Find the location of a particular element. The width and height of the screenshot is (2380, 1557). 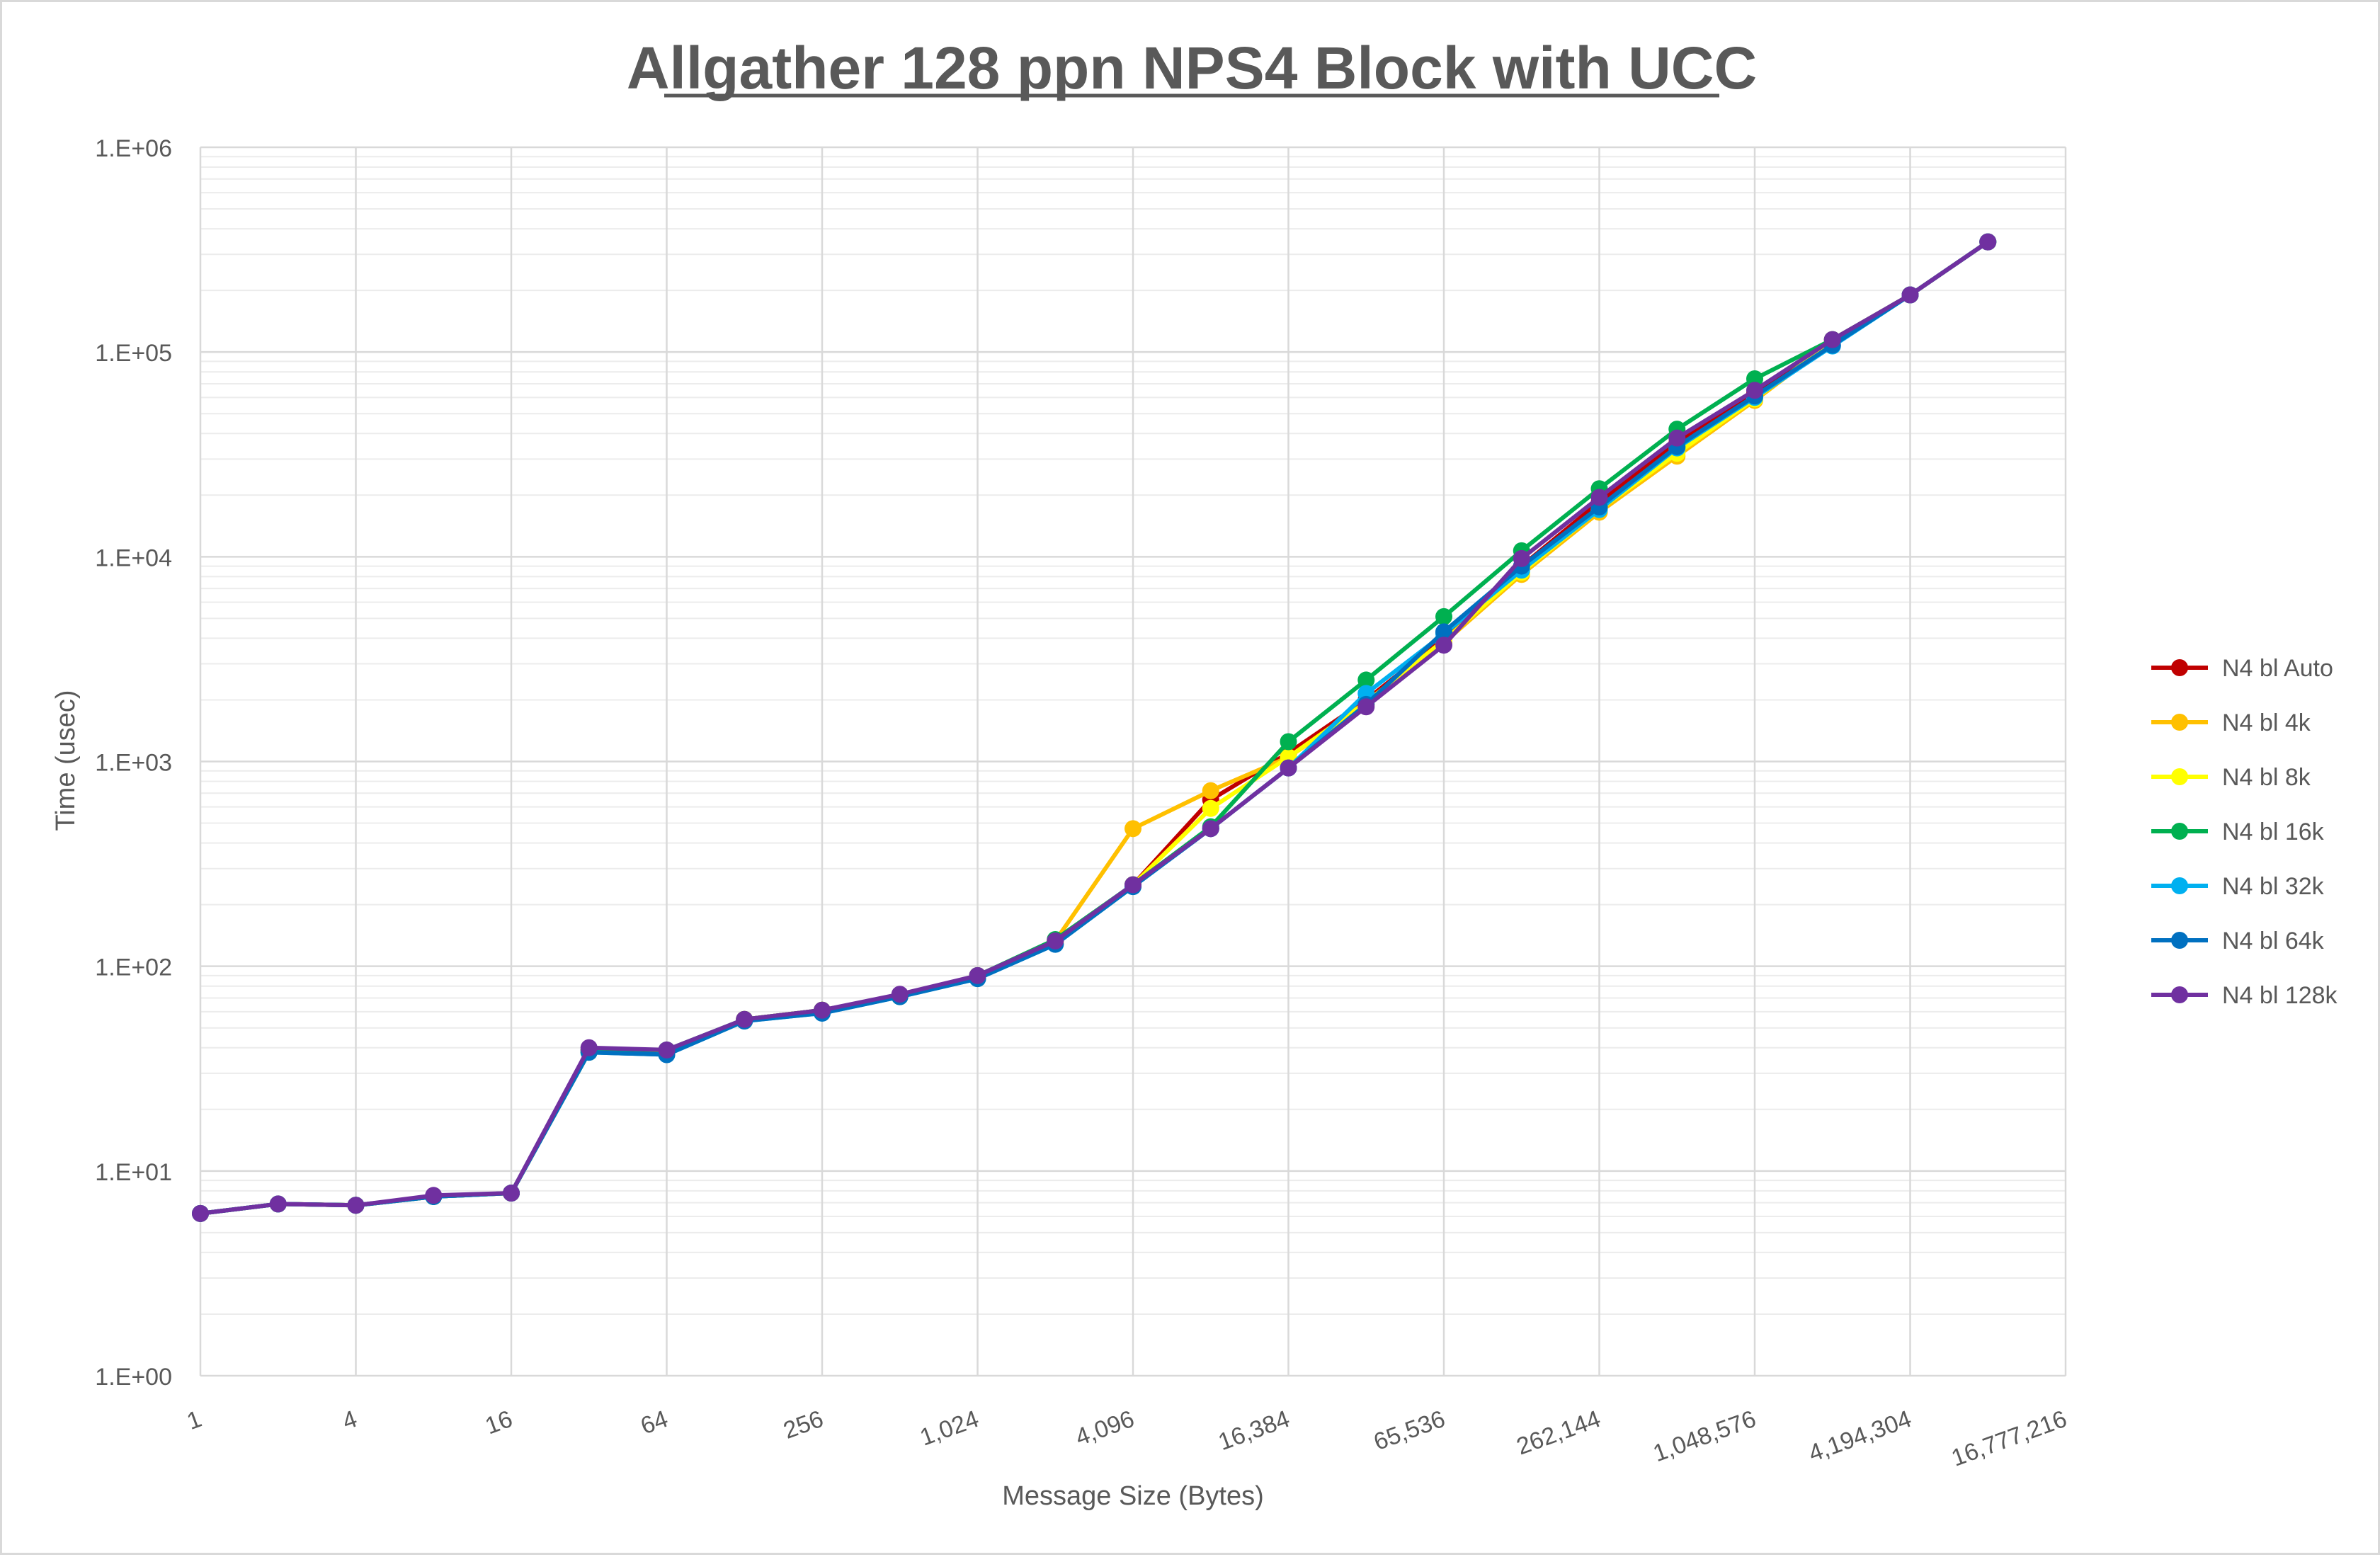

legend-label: N4 bl 64k is located at coordinates (2273, 941).